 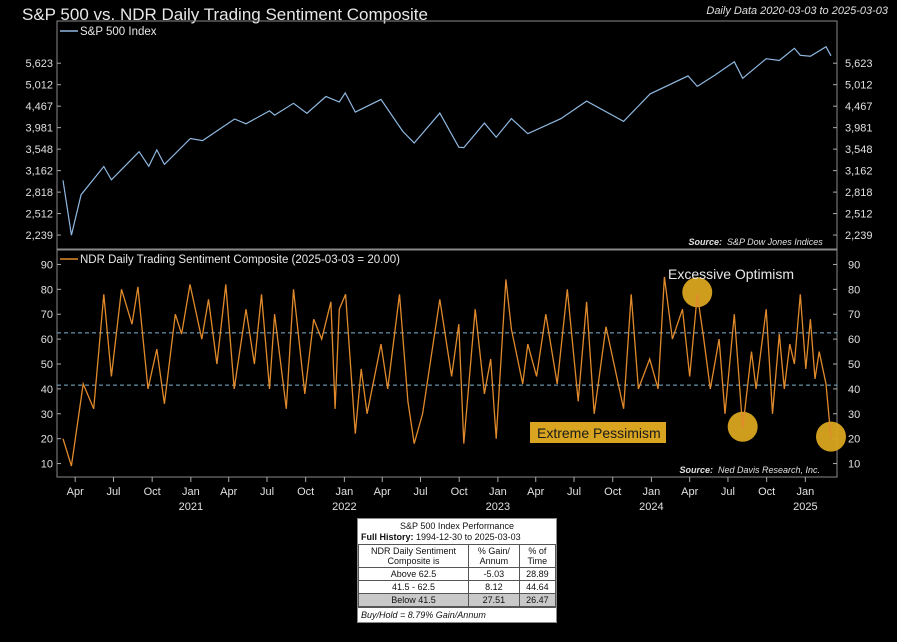 I want to click on x-year-label: 2023, so click(x=498, y=507).